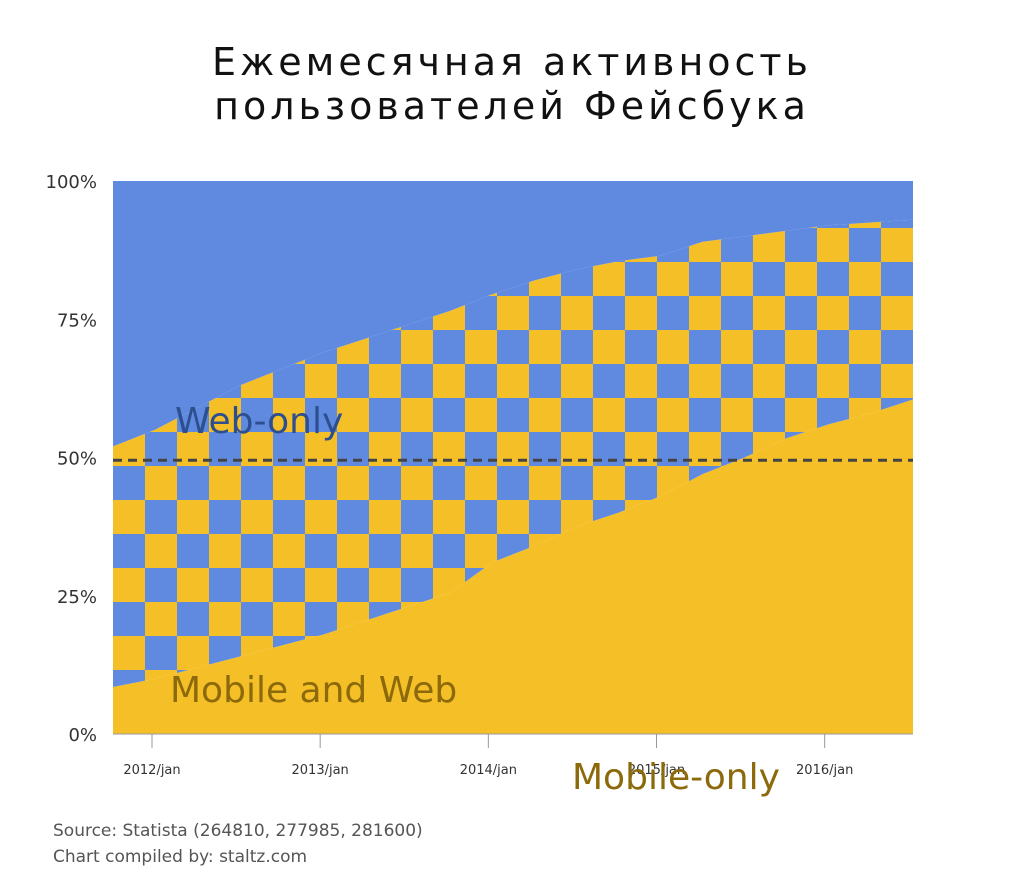  Describe the element at coordinates (513, 755) in the screenshot. I see `x-axis: 2012/jan 2013/jan 2014/jan 2015/jan 2016/jan` at that location.